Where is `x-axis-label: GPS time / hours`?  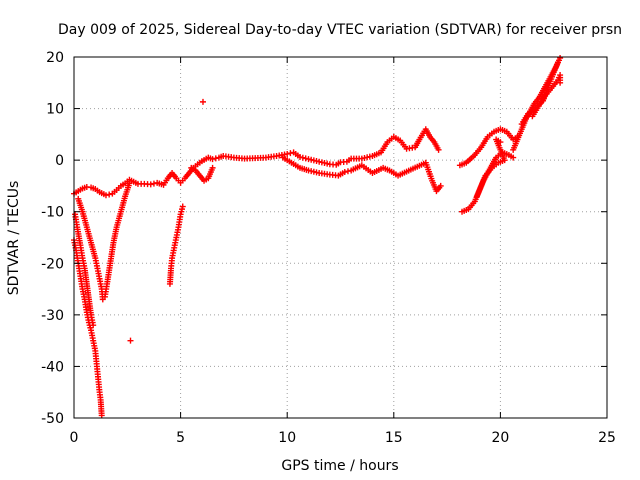
x-axis-label: GPS time / hours is located at coordinates (339, 466).